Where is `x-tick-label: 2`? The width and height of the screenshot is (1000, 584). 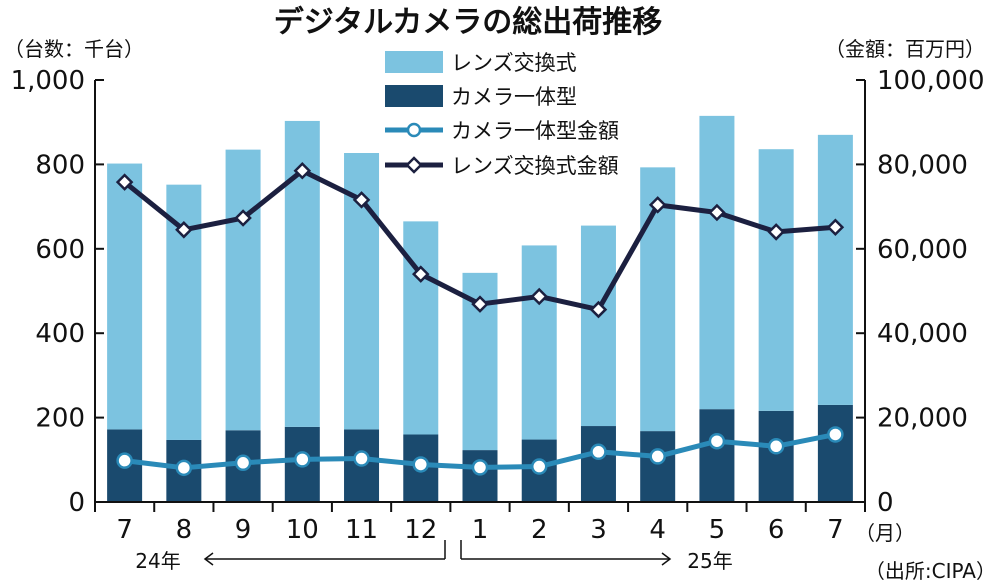
x-tick-label: 2 is located at coordinates (539, 530).